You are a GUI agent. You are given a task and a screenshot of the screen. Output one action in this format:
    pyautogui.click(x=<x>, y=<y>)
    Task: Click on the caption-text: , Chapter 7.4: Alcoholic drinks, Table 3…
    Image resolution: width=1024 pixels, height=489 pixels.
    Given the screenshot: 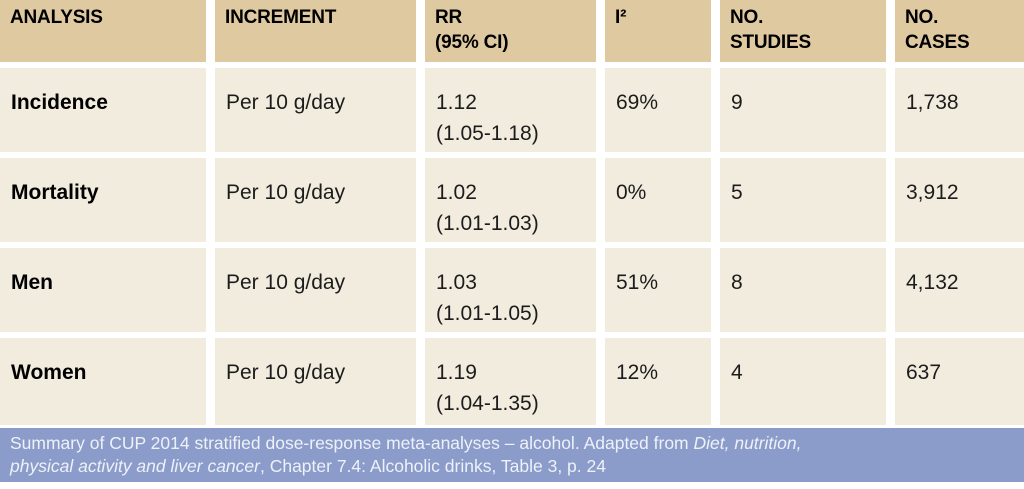 What is the action you would take?
    pyautogui.click(x=432, y=466)
    